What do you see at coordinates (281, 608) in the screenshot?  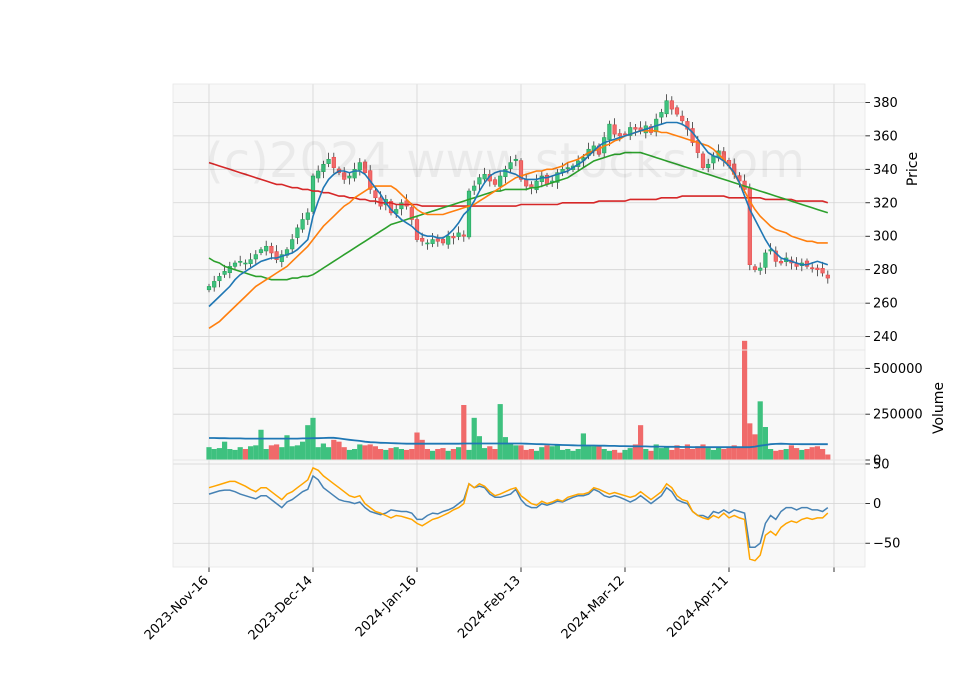 I see `x-tick-label: 2023-Dec-14` at bounding box center [281, 608].